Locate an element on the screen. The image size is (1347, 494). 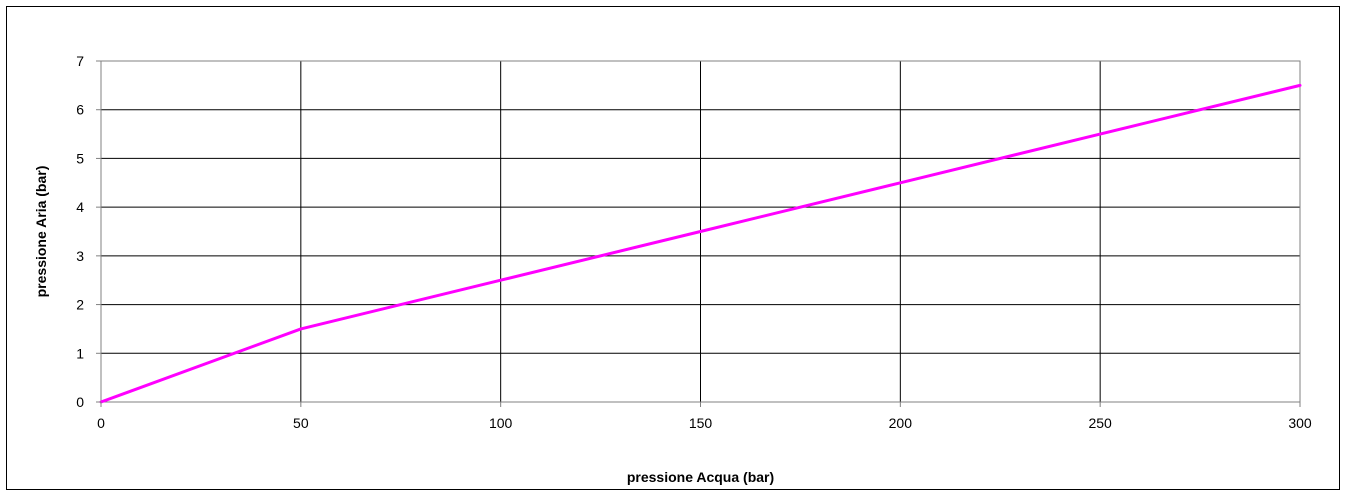
x-tick-label: 50 is located at coordinates (301, 423).